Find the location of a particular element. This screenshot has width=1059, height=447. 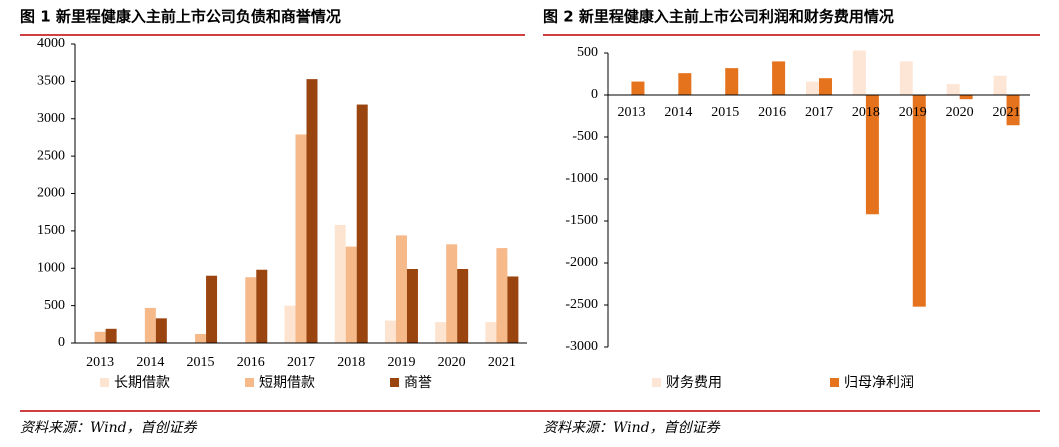

legend-label: 归母净利润 is located at coordinates (879, 382).